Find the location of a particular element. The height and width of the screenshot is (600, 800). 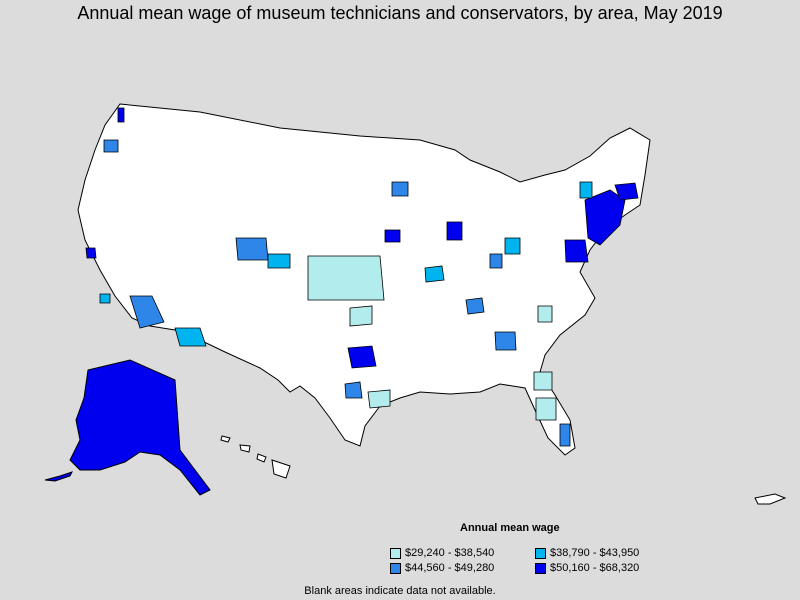

area-miami is located at coordinates (565, 435).